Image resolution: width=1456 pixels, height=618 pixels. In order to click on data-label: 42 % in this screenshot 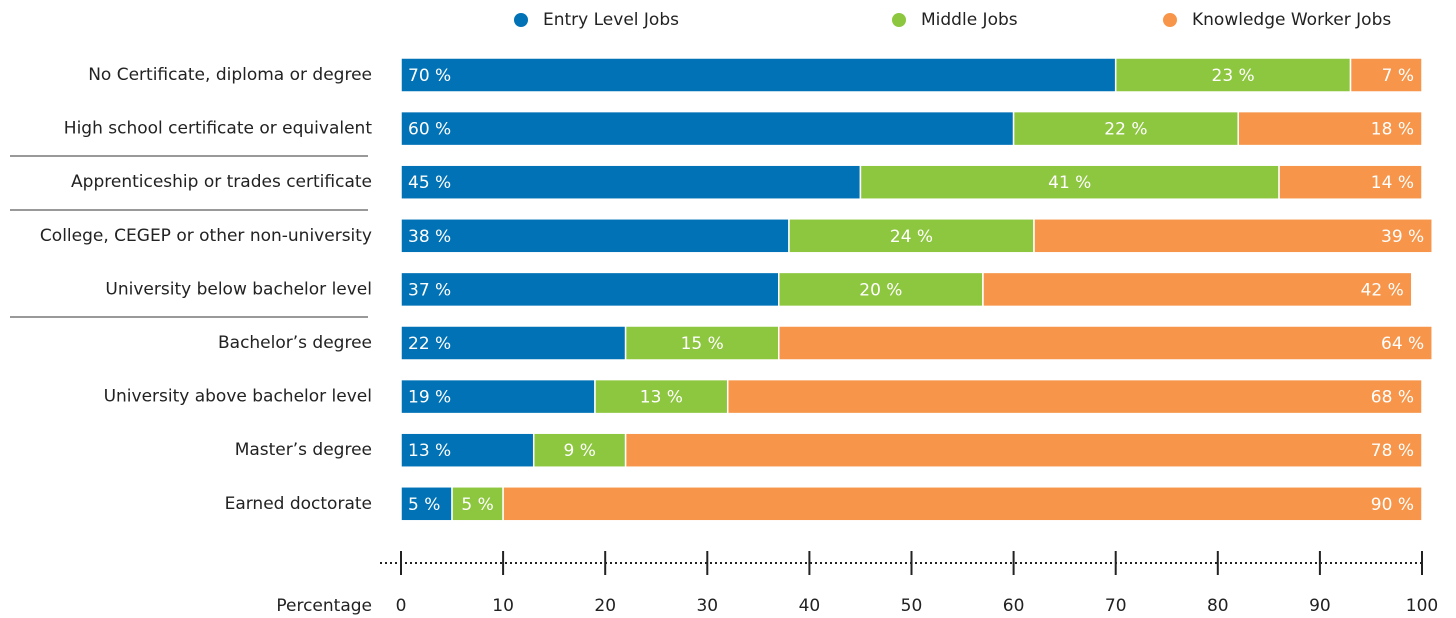, I will do `click(1382, 290)`.